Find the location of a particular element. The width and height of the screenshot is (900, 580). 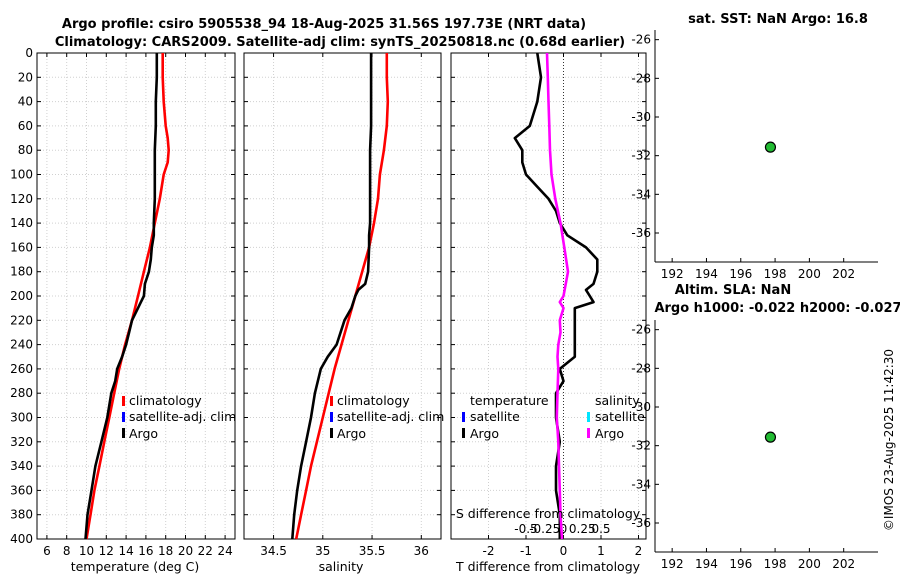

x-tick-label: 12 is located at coordinates (106, 551).